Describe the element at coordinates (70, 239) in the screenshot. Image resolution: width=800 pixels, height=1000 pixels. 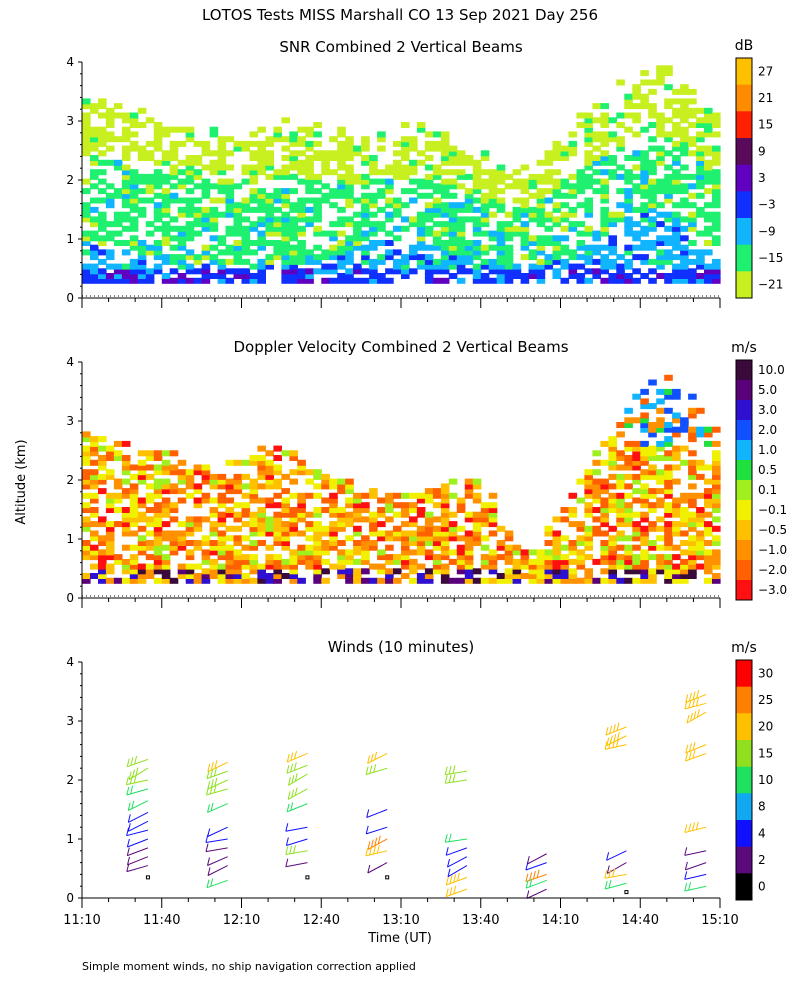
I see `y-tick-label: 1` at that location.